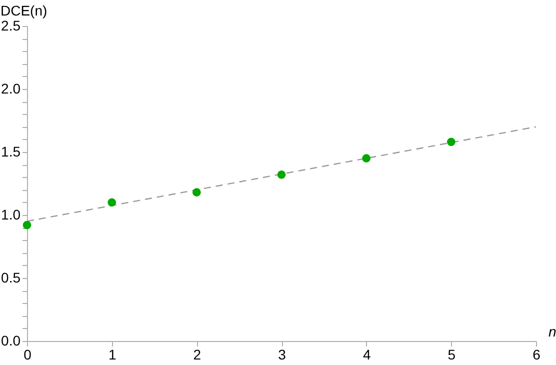 The height and width of the screenshot is (365, 556). What do you see at coordinates (536, 354) in the screenshot?
I see `x-tick-label: 6` at bounding box center [536, 354].